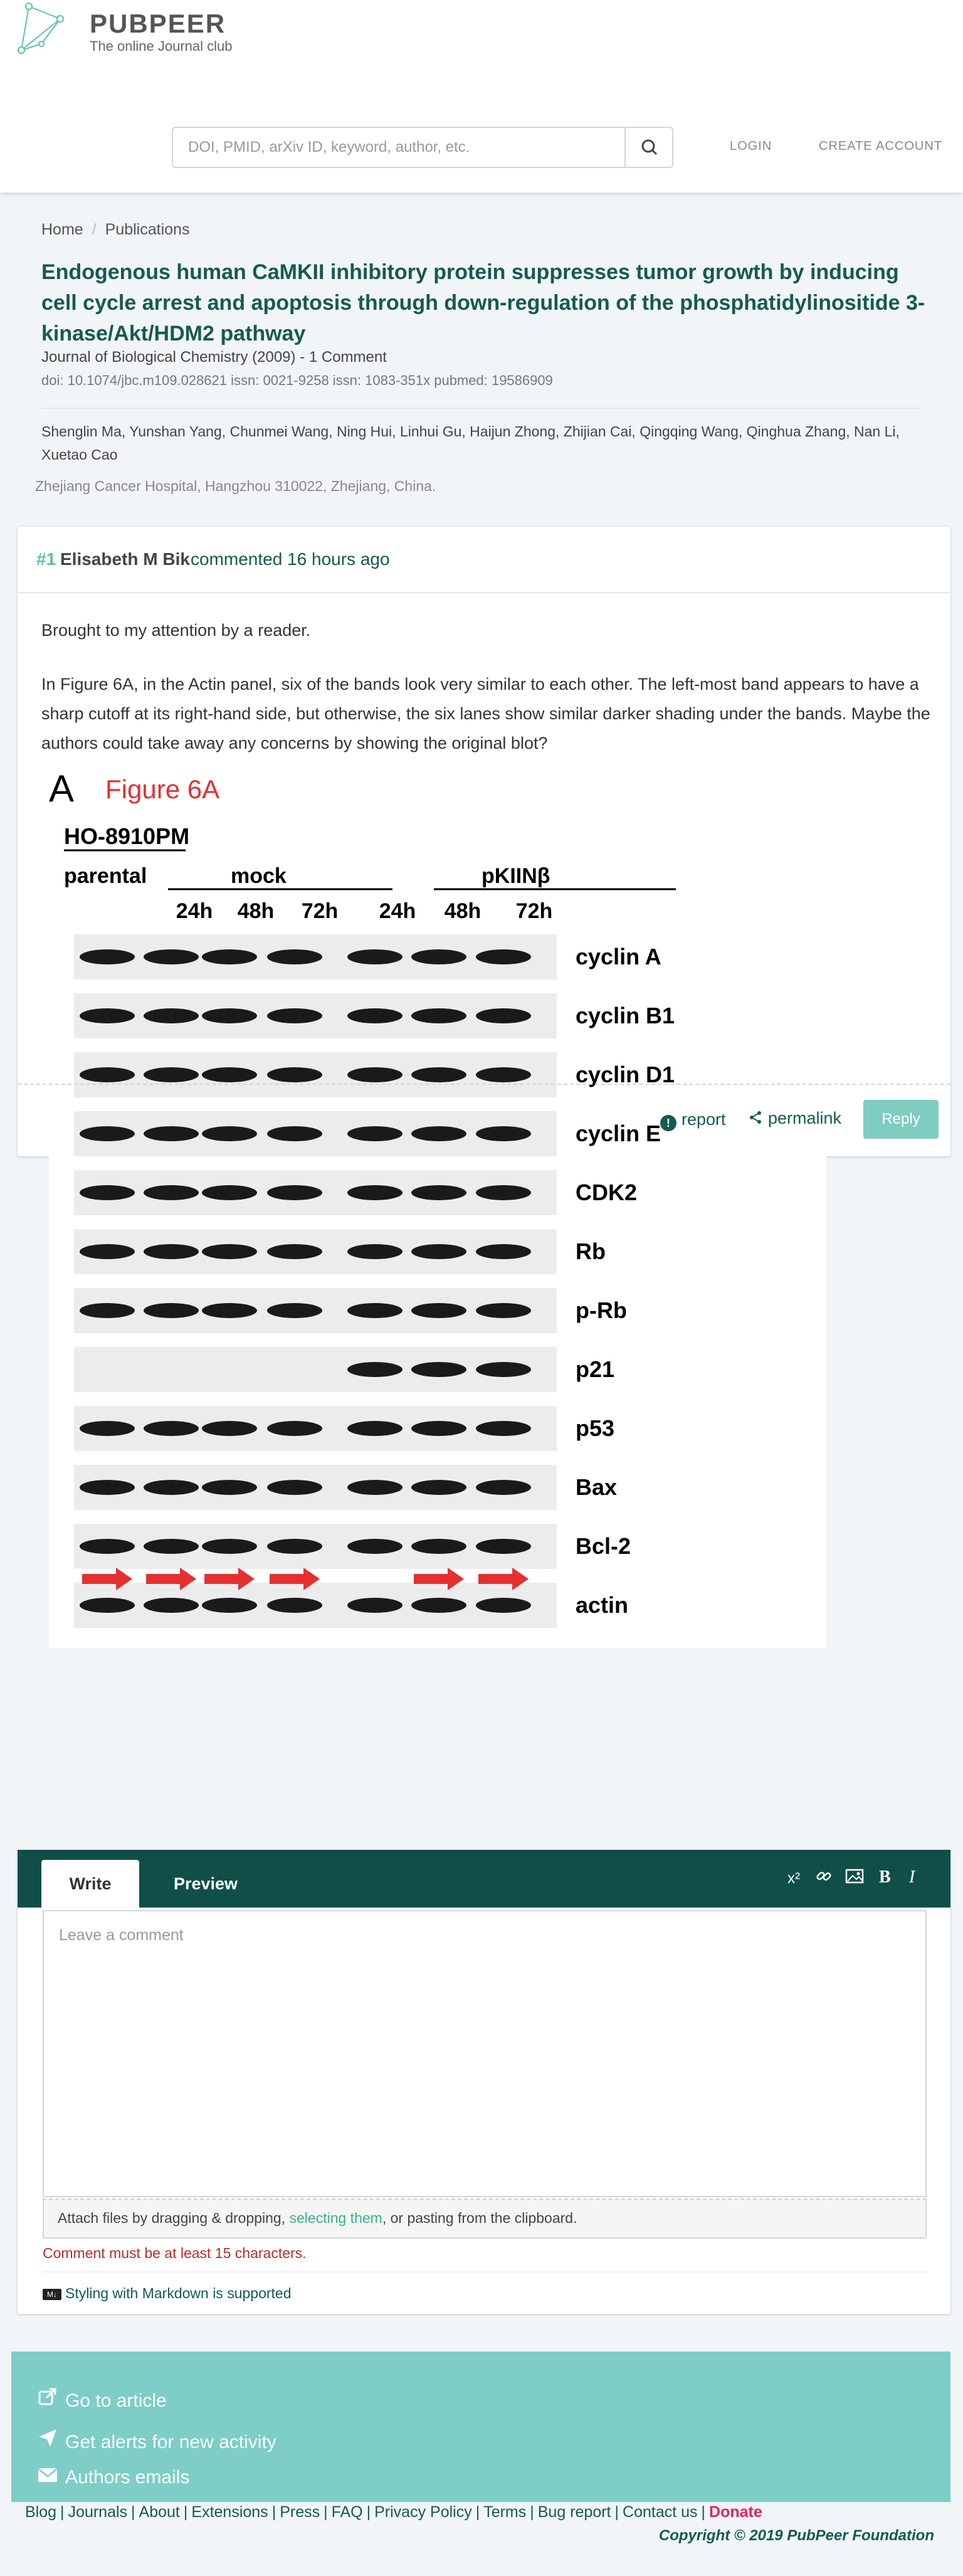  Describe the element at coordinates (105, 876) in the screenshot. I see `figure-parental-label: parental` at that location.